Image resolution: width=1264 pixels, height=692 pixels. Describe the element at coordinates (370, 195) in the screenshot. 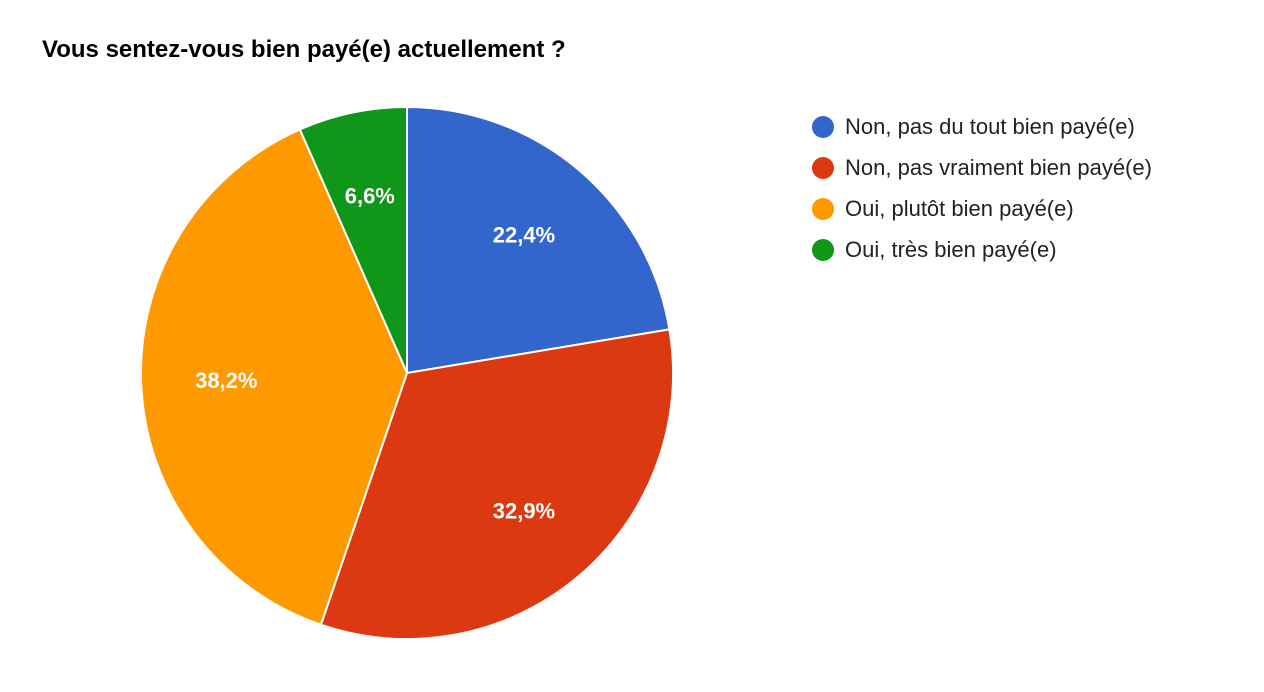

I see `pie-slice-label-4: 6,6%` at that location.